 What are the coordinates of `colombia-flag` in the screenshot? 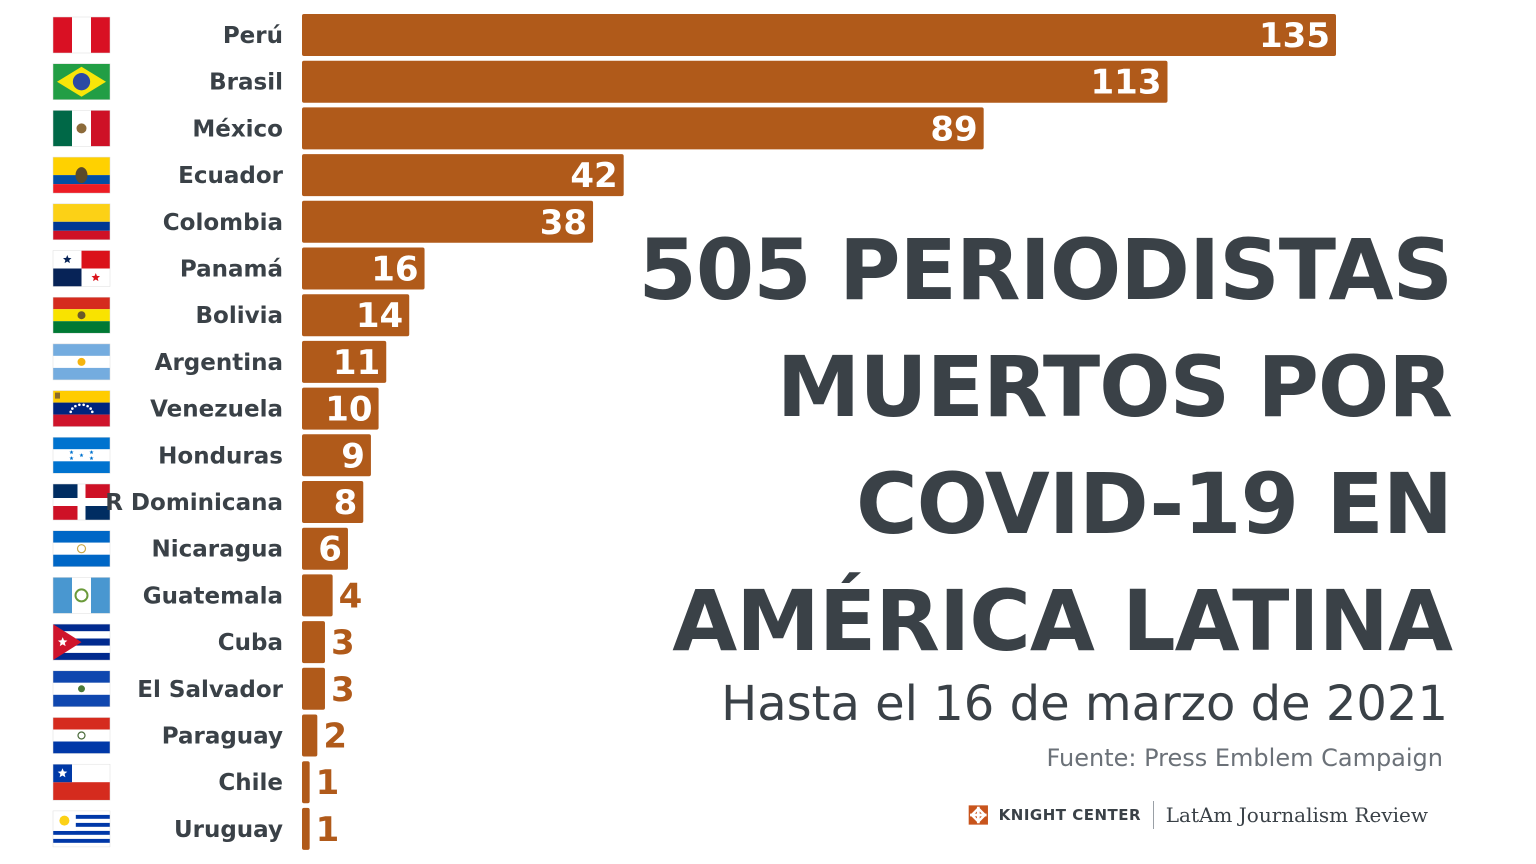 It's located at (81, 222).